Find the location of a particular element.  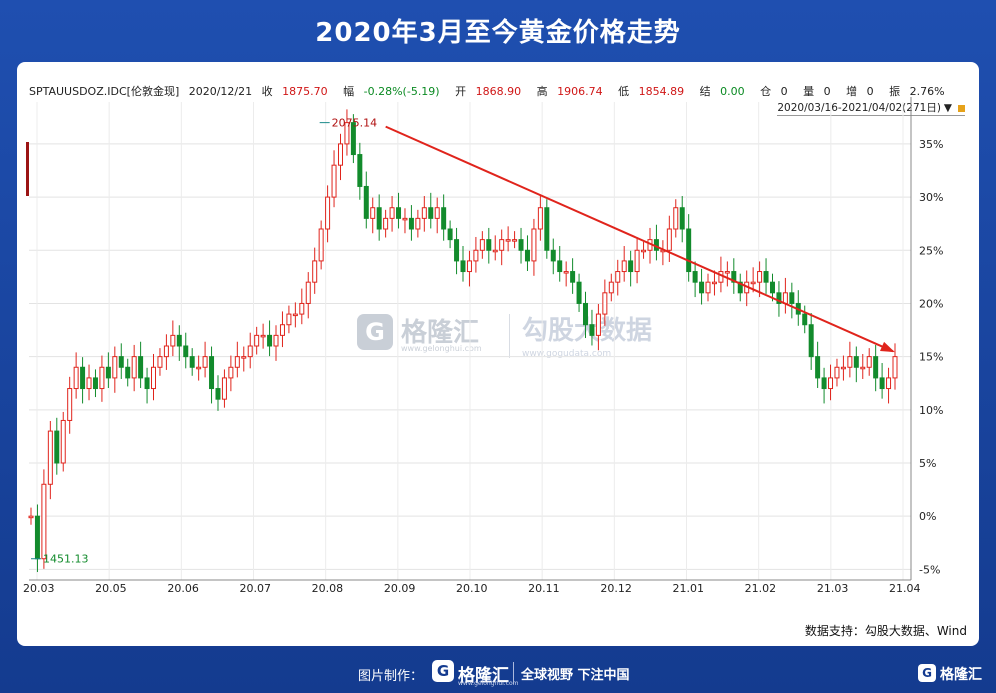

open-field: 开 1868.90 is located at coordinates (491, 91).